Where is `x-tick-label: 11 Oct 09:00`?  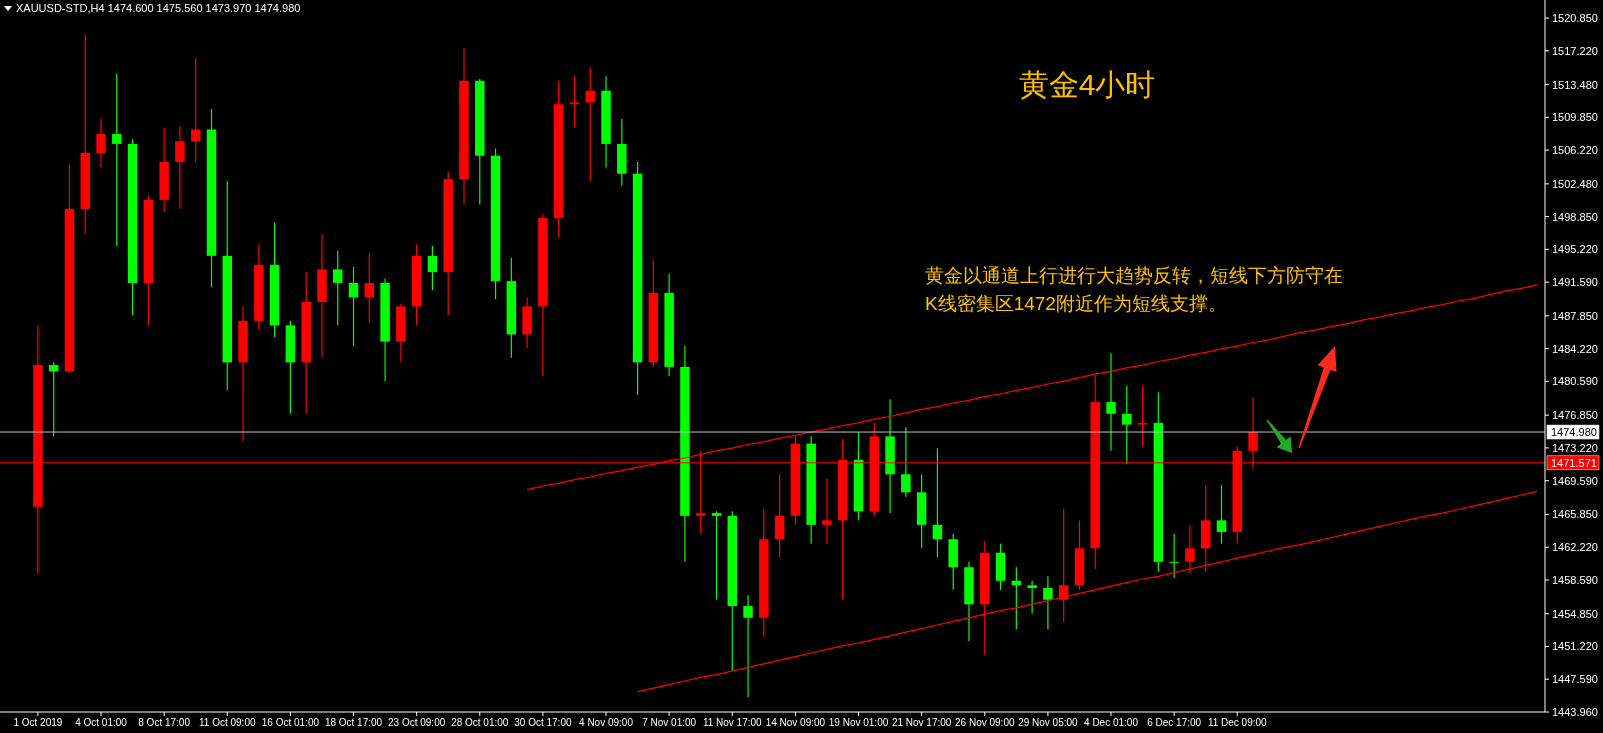 x-tick-label: 11 Oct 09:00 is located at coordinates (227, 722).